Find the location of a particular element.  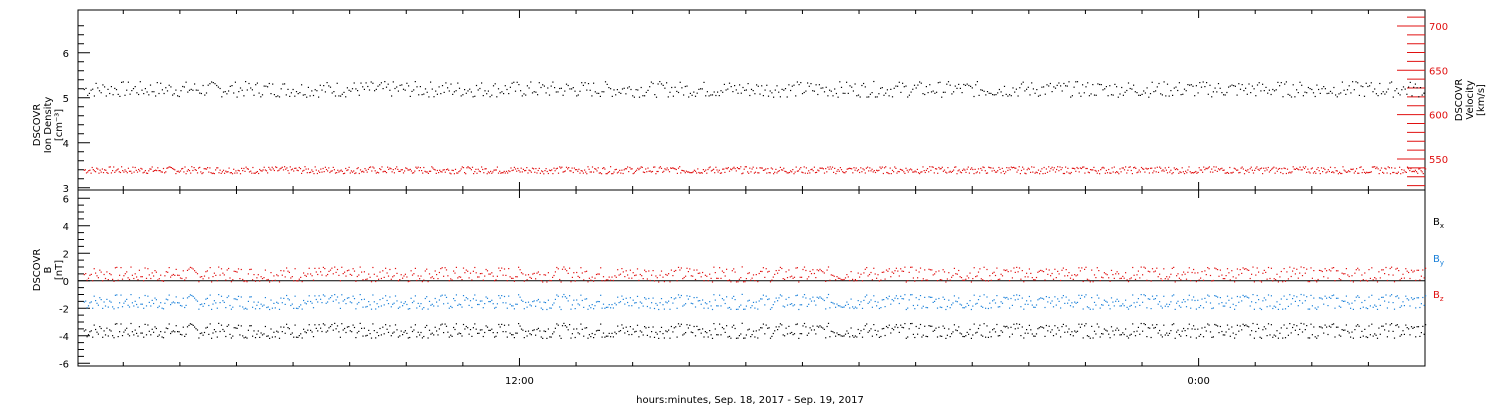

bottom-left-tick-label: 6 is located at coordinates (66, 199).